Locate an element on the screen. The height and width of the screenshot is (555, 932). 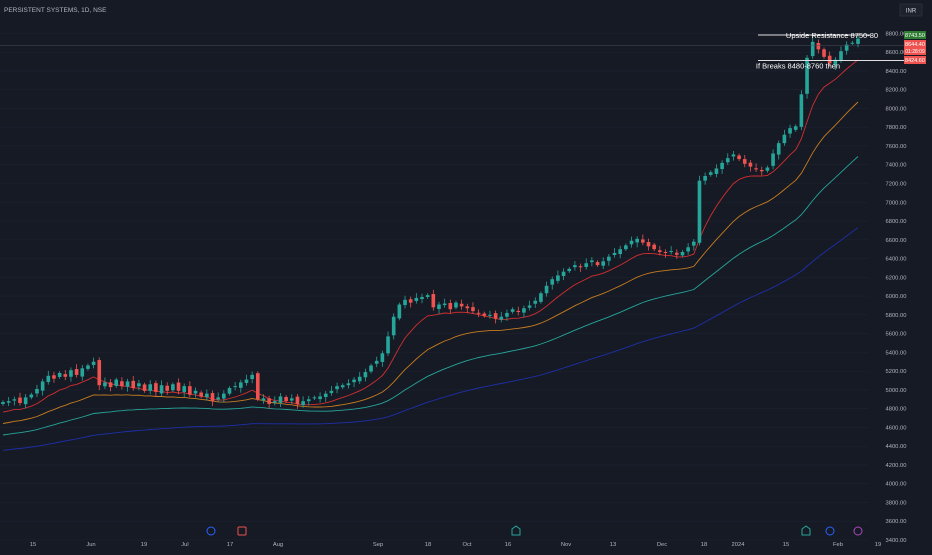
y-tick-label: 7600.00 is located at coordinates (896, 147).